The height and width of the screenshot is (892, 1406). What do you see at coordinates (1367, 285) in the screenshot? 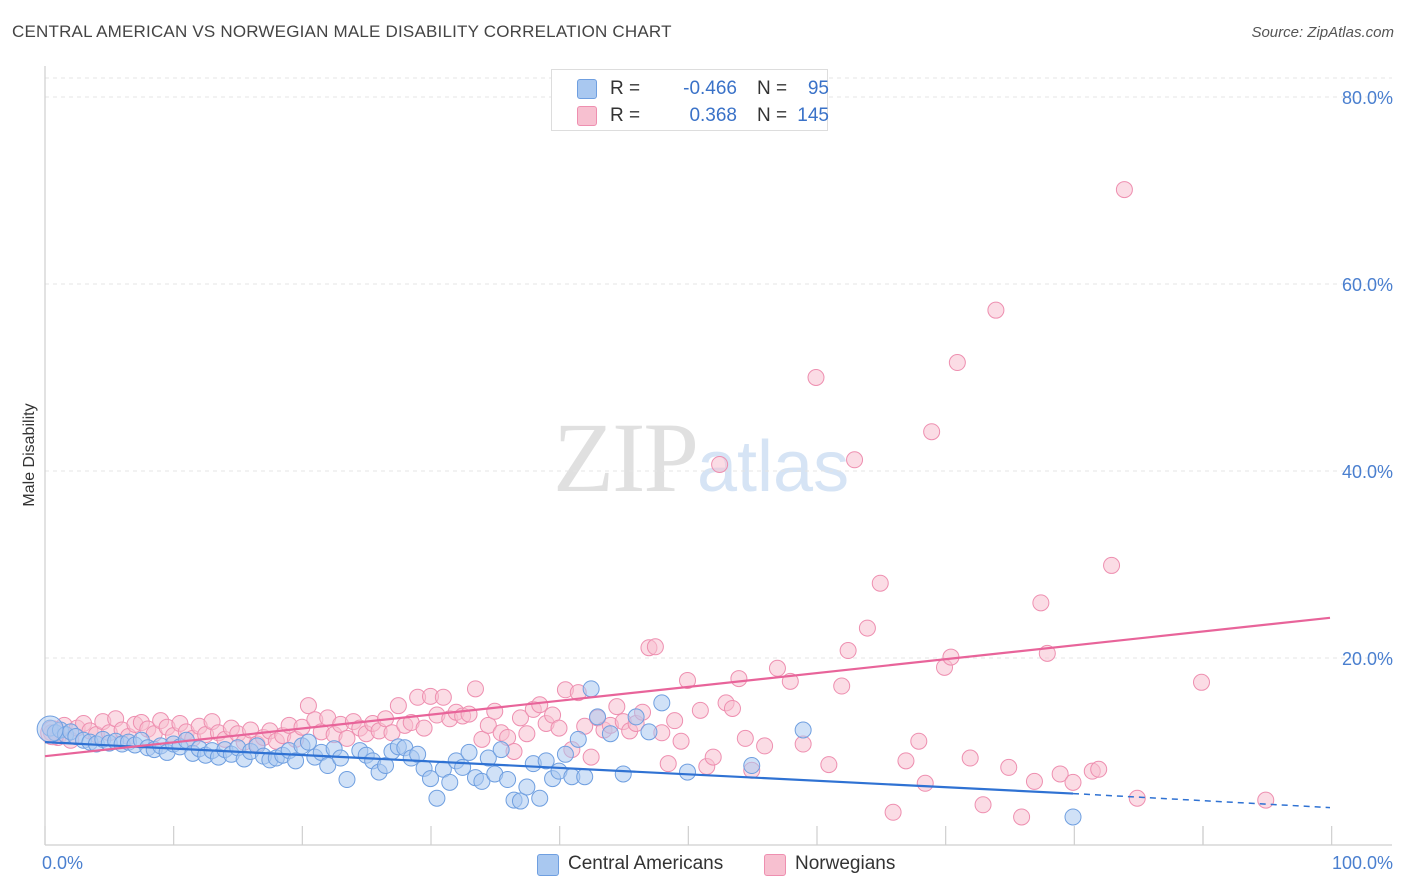
I see `y-tick-label: 60.0%` at bounding box center [1367, 285].